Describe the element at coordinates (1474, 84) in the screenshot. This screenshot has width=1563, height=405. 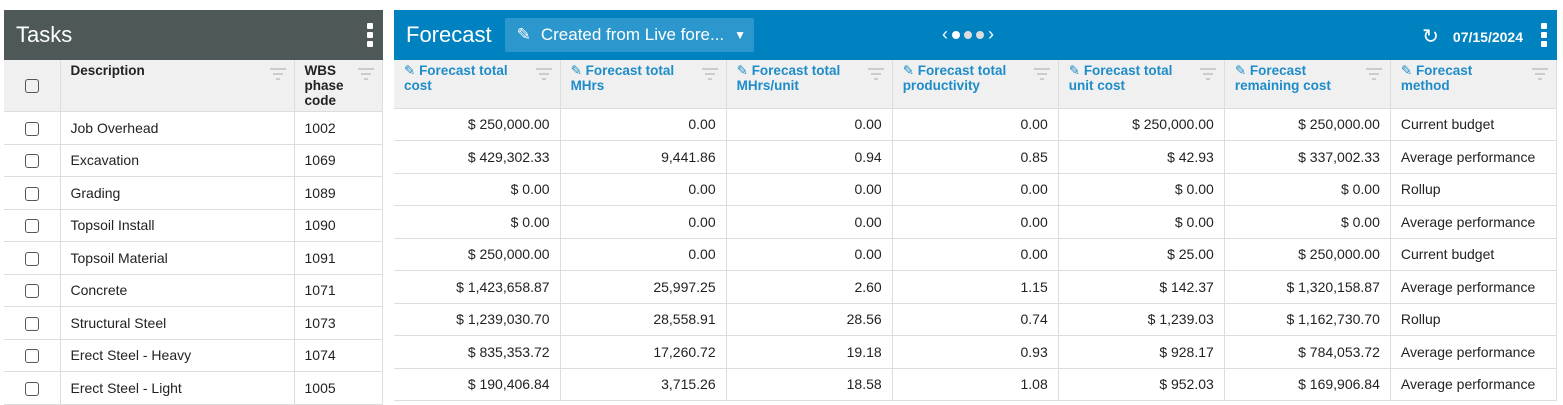
I see `column-header-forecast: ✎ Forecast method` at that location.